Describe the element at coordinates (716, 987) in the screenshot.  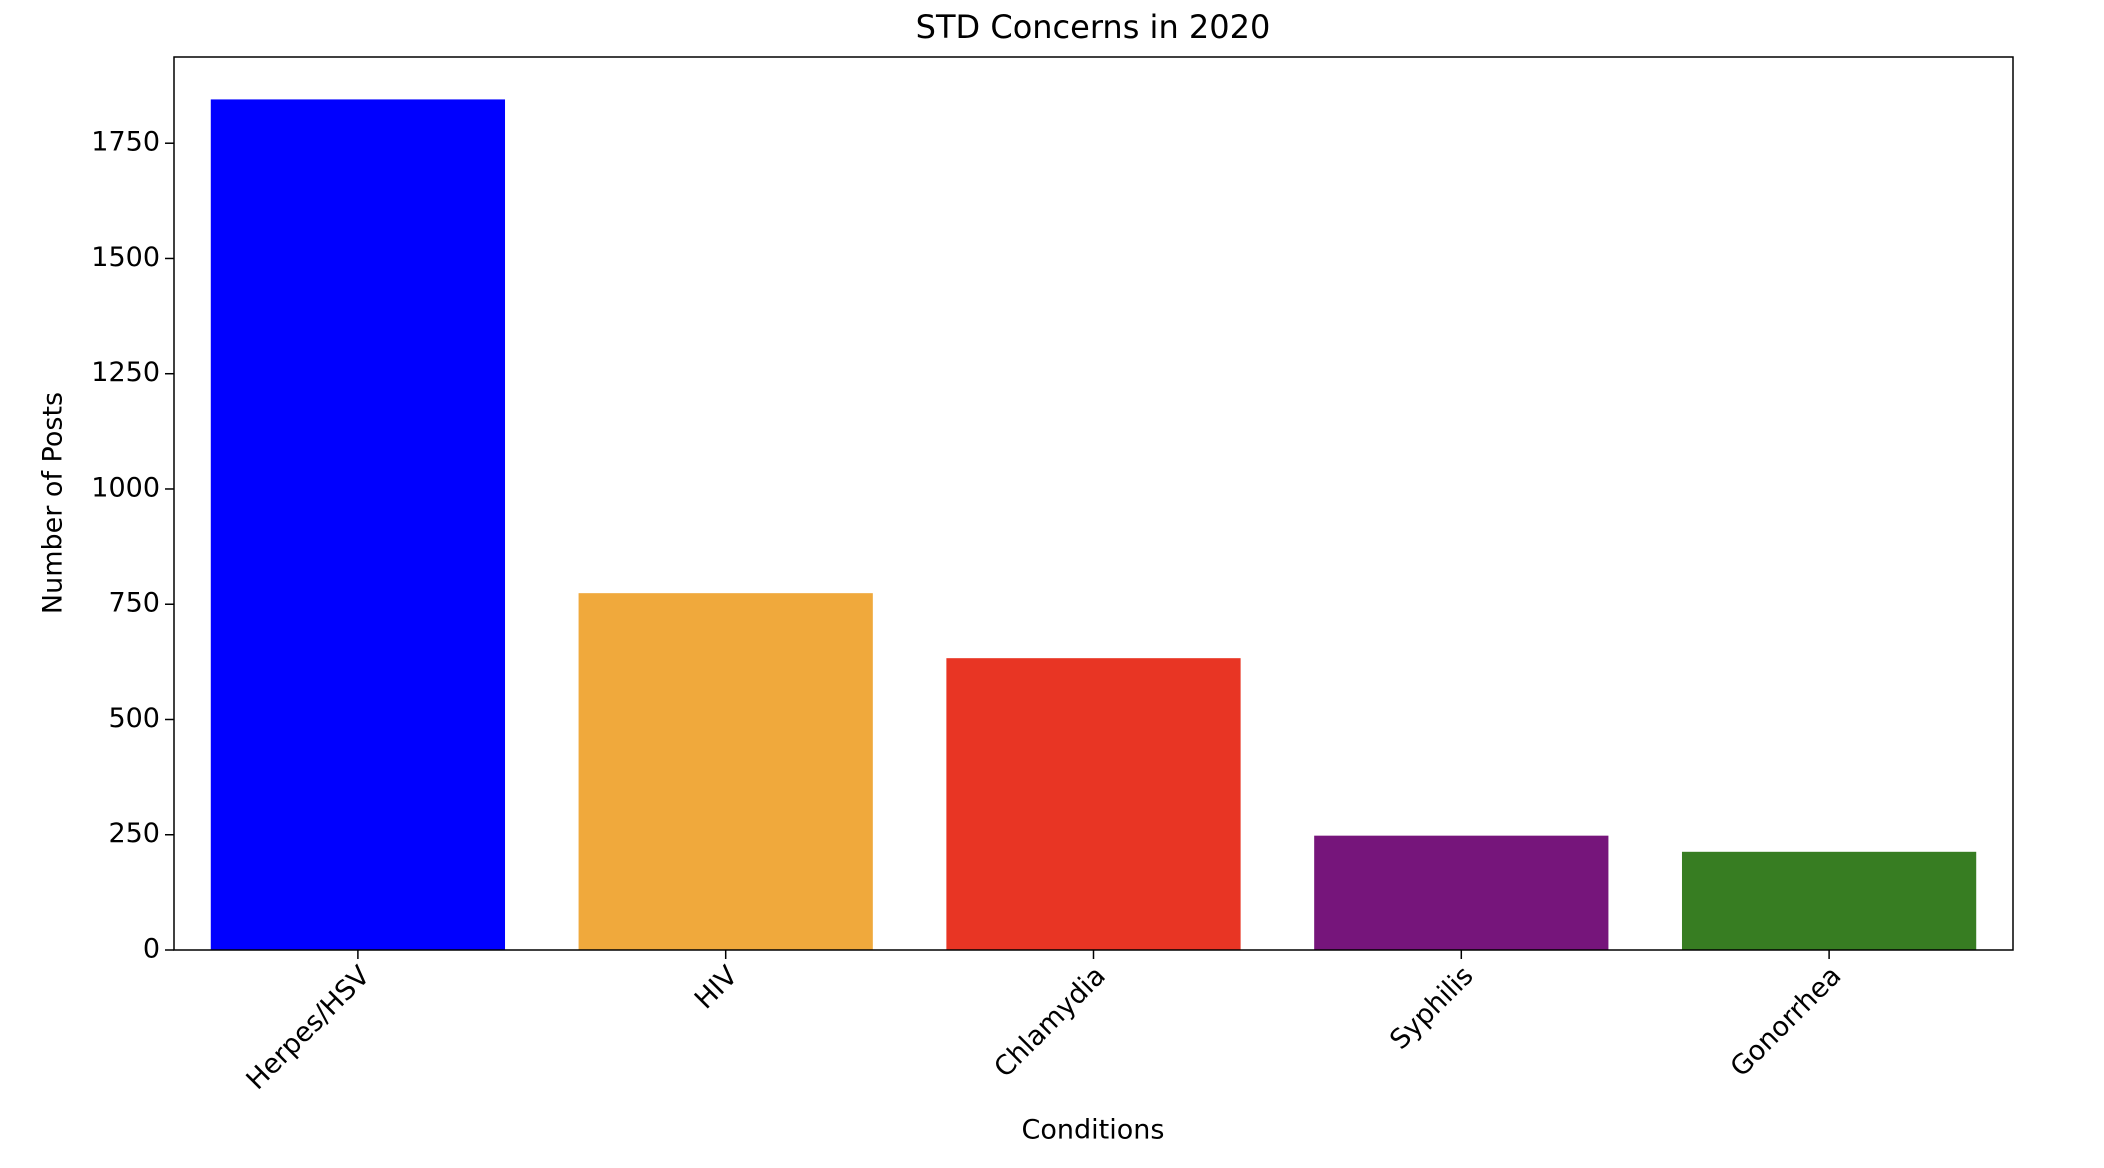
I see `x-tick-label: HIV` at that location.